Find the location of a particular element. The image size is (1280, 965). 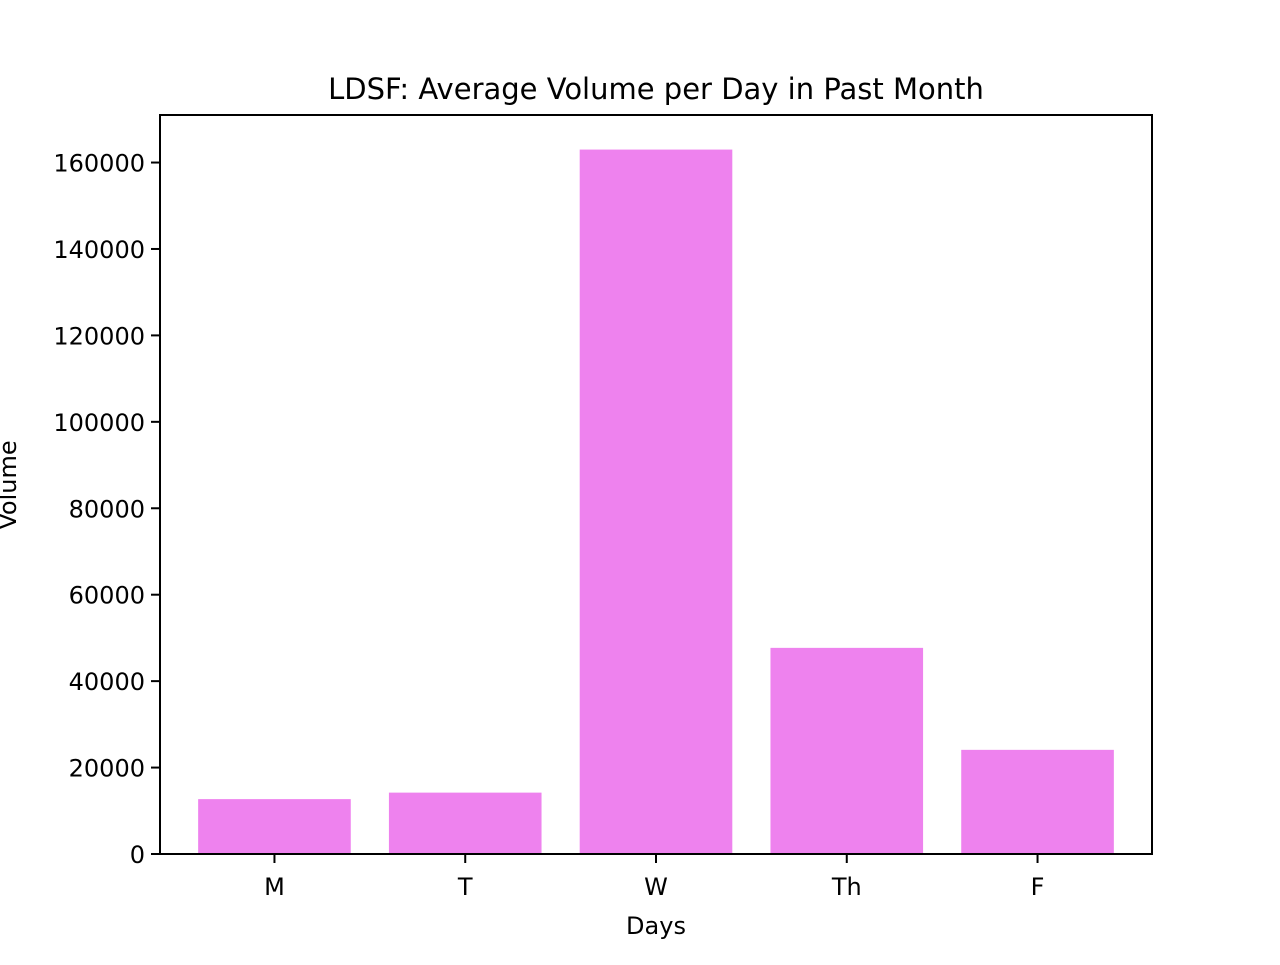

x-axis: M T W Th F is located at coordinates (654, 877).